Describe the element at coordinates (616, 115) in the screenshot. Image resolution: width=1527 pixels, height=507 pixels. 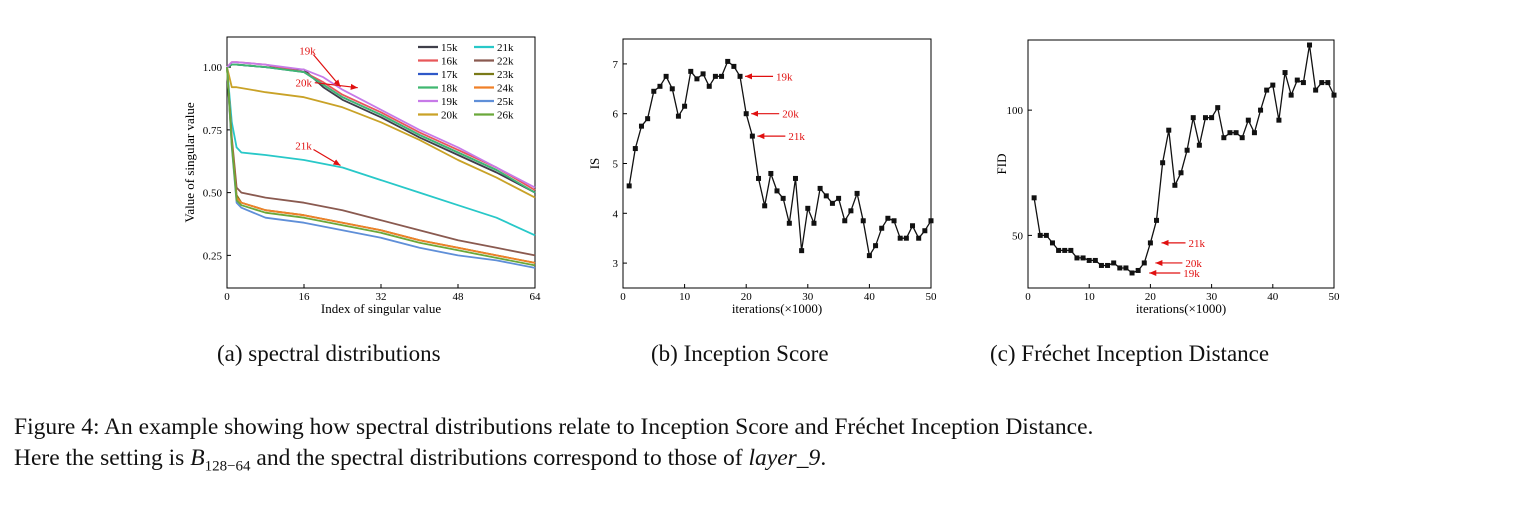
I see `y-tick-label: 6` at that location.